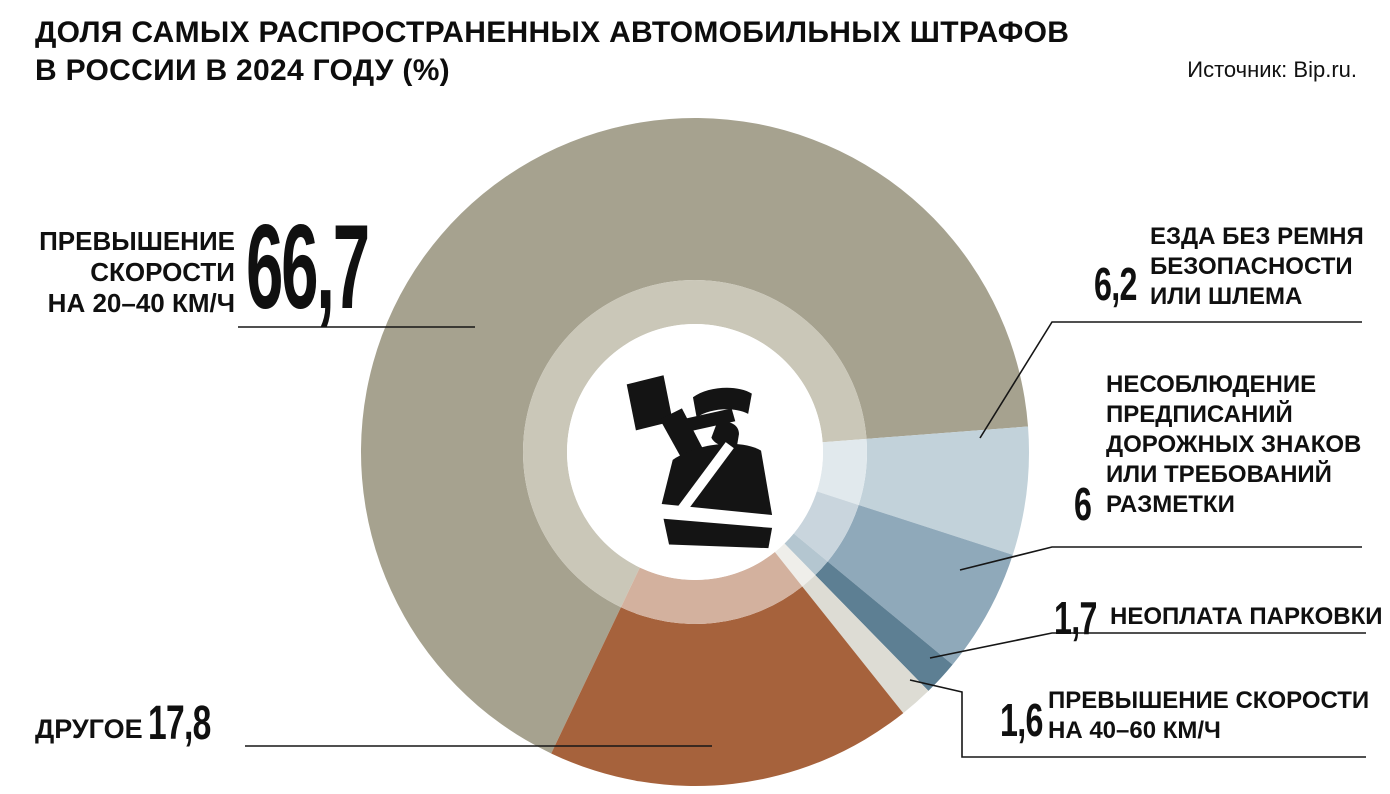 The image size is (1390, 794). I want to click on pie-slice-unpaid-parking-outer, so click(884, 626).